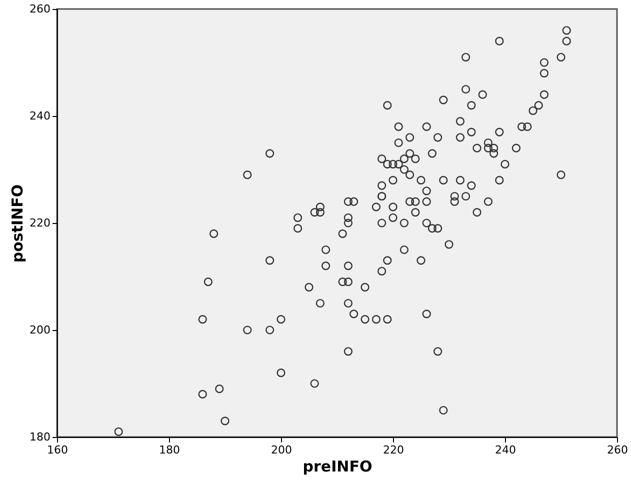  I want to click on x-tick-label: 200, so click(281, 450).